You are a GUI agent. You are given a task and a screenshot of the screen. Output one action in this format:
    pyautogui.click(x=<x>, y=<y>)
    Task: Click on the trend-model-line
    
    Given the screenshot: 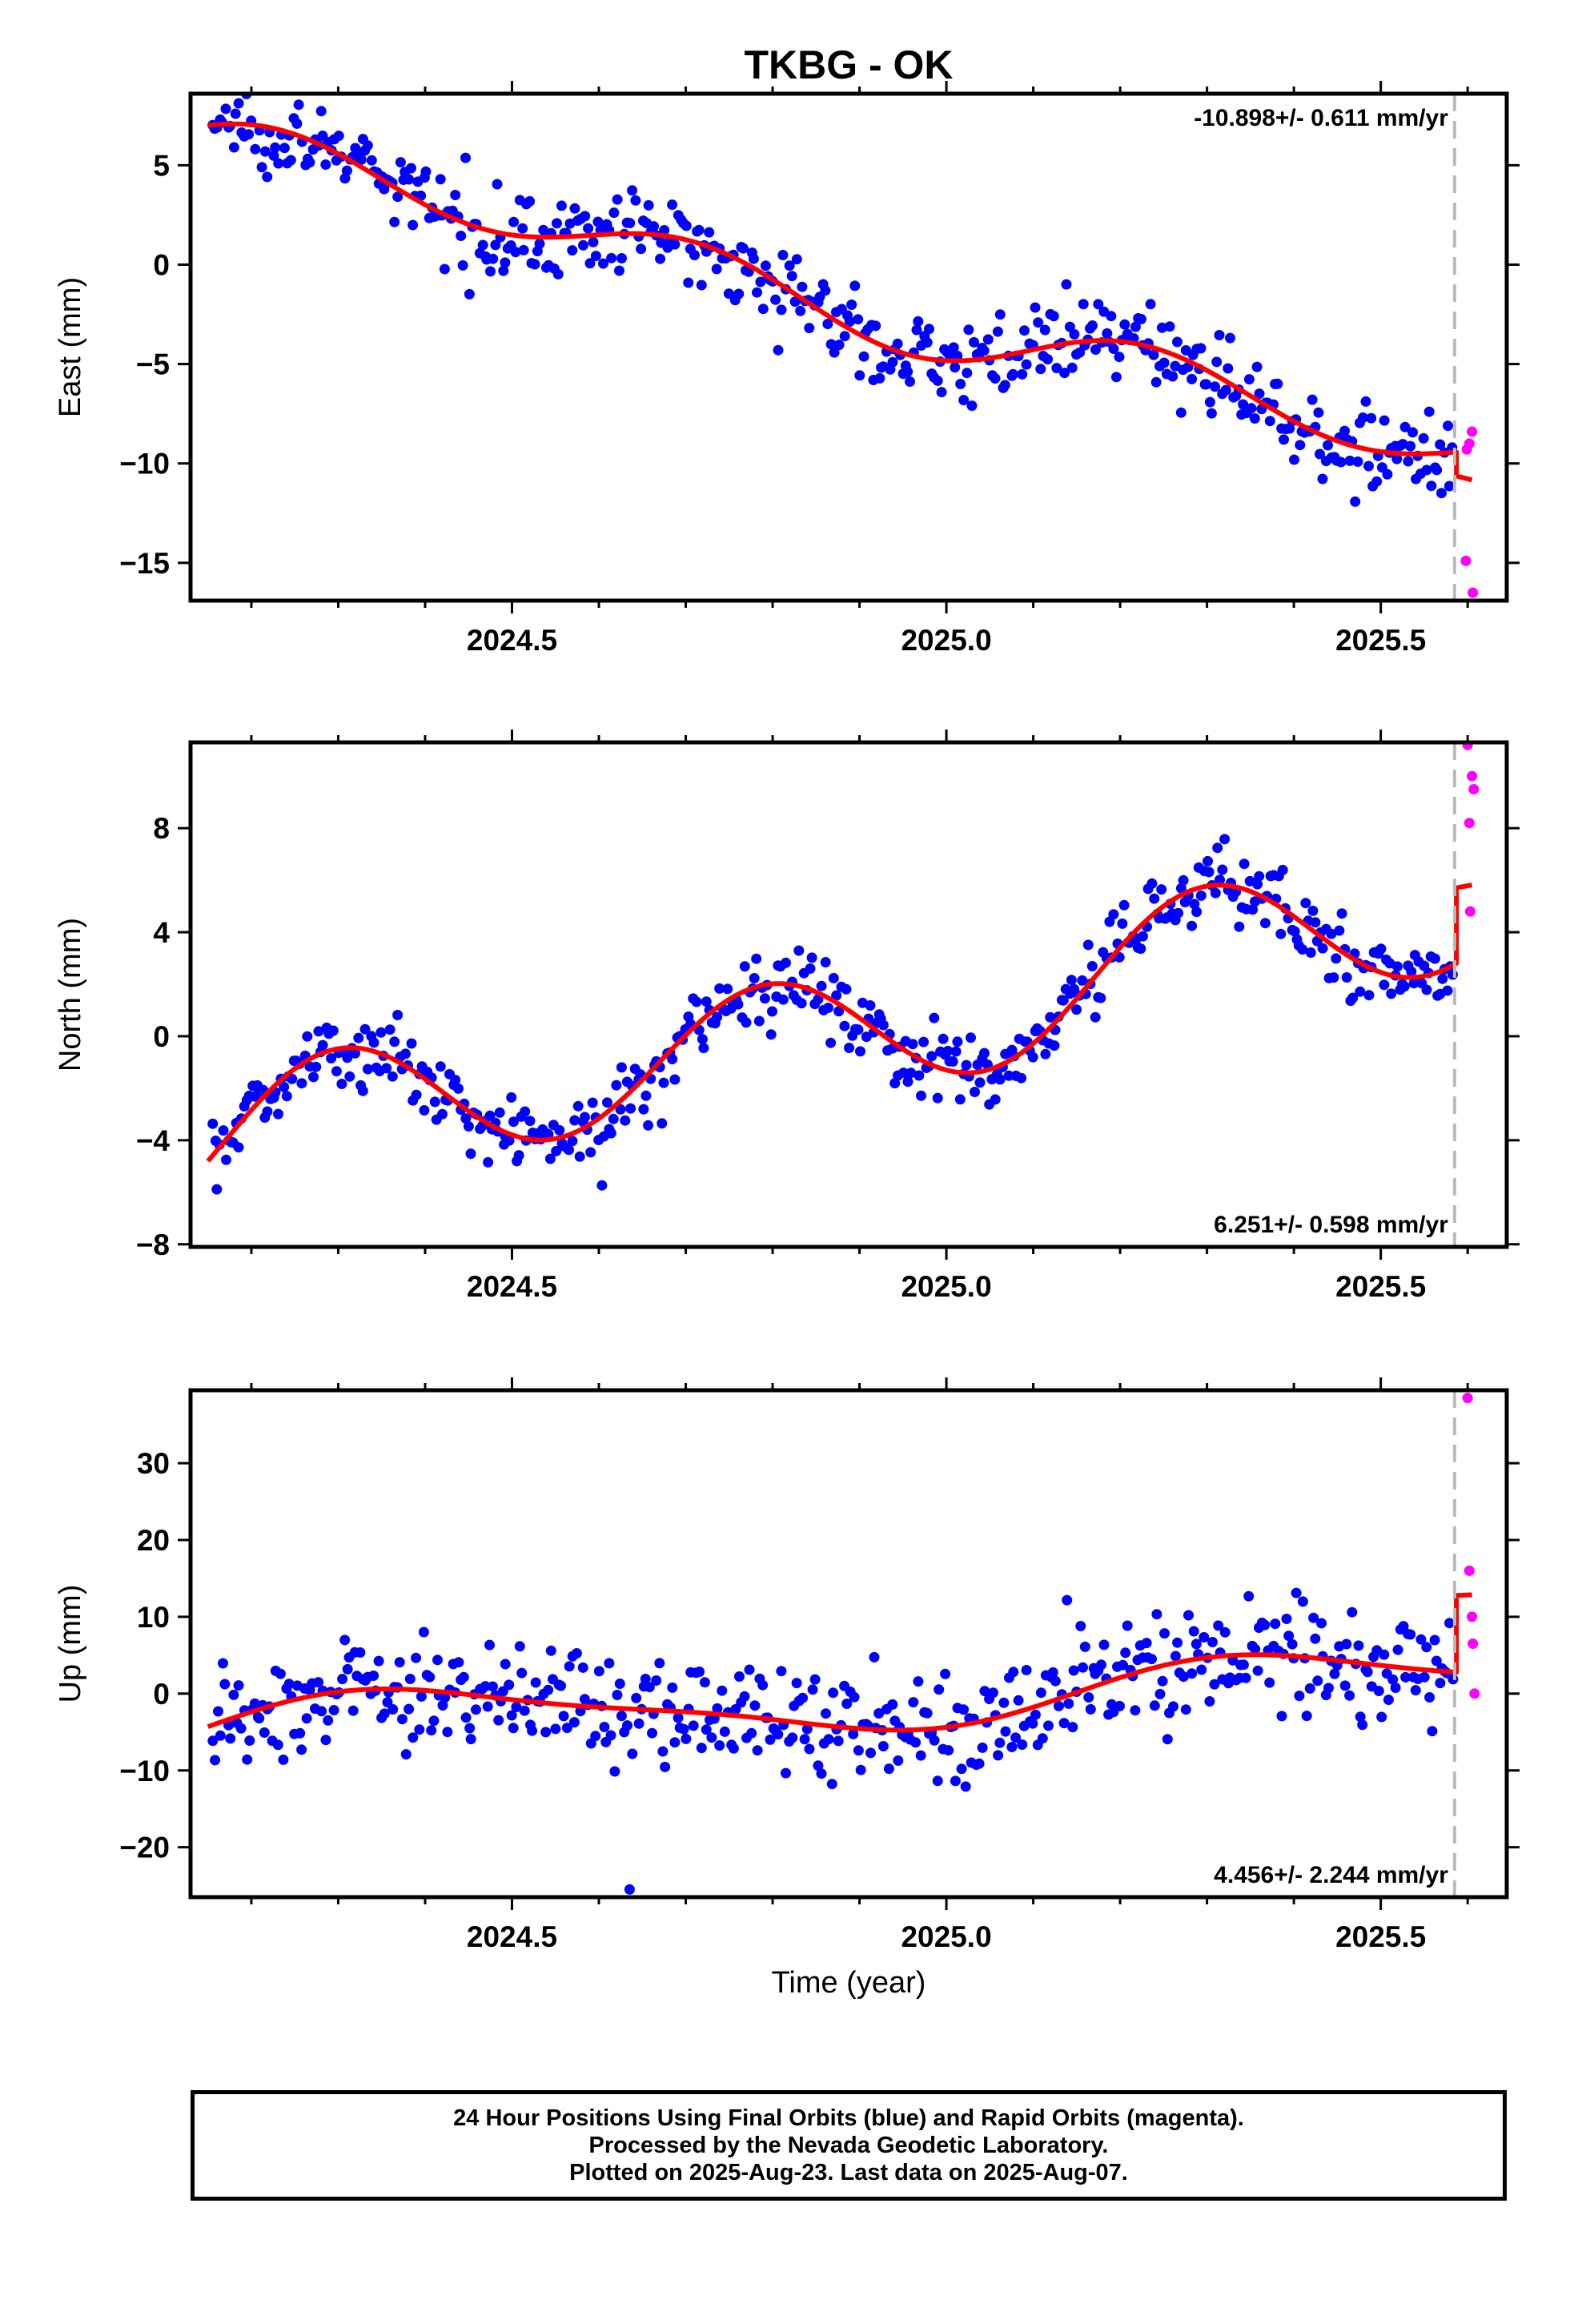 What is the action you would take?
    pyautogui.click(x=840, y=1023)
    